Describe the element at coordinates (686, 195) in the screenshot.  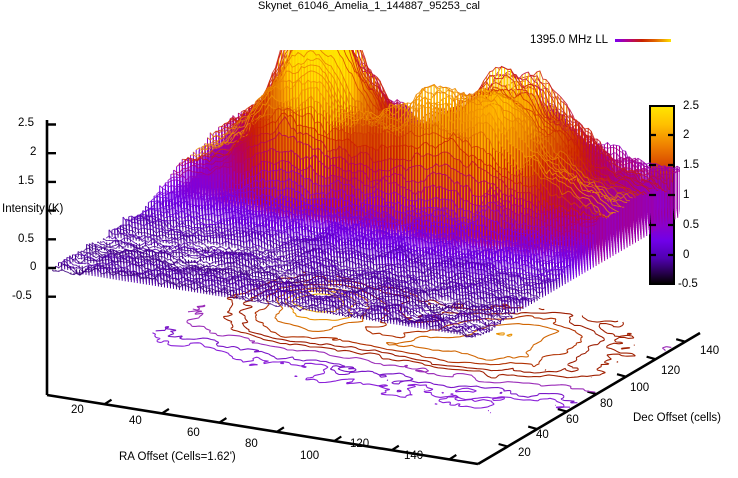
I see `colorbar-tick-3: 1` at that location.